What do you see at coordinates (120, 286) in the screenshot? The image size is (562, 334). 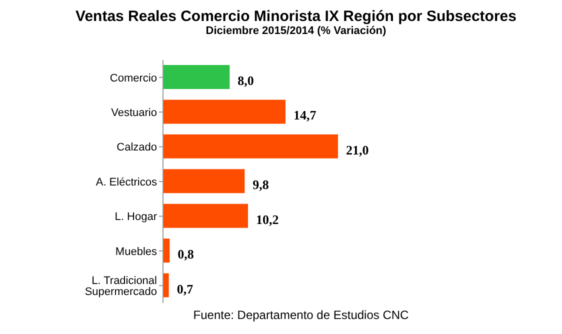 I see `y-tick-label: L. Tradicional Supermercado` at bounding box center [120, 286].